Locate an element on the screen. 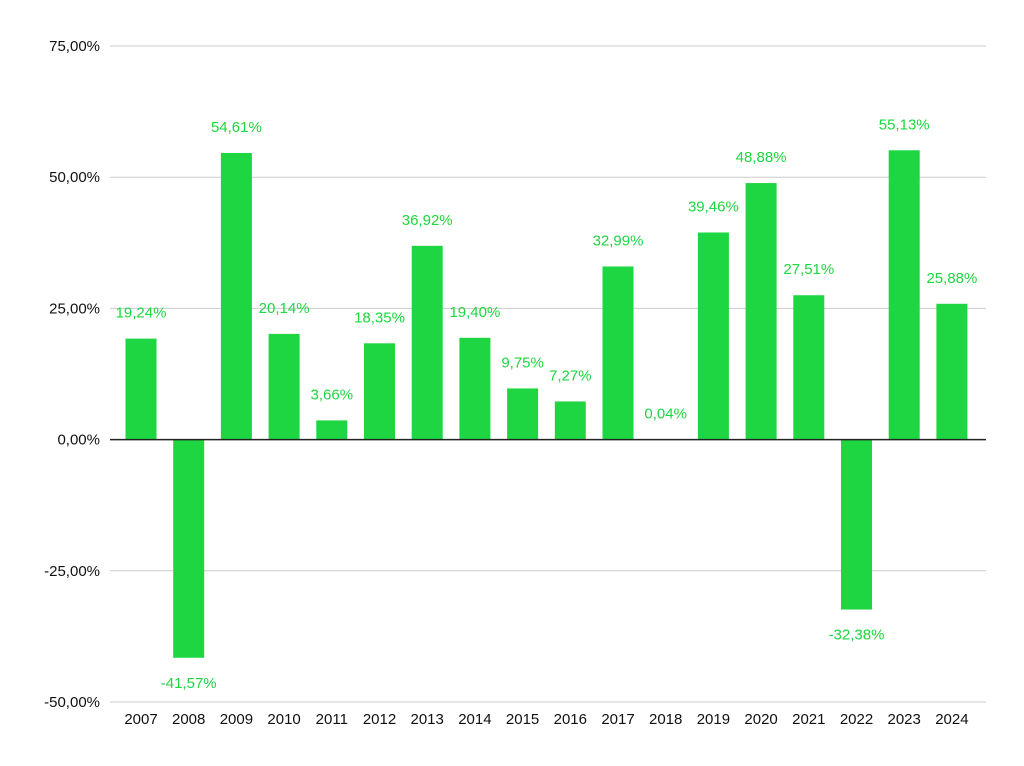 Image resolution: width=1024 pixels, height=766 pixels. y-tick-label: 0,00% is located at coordinates (78, 440).